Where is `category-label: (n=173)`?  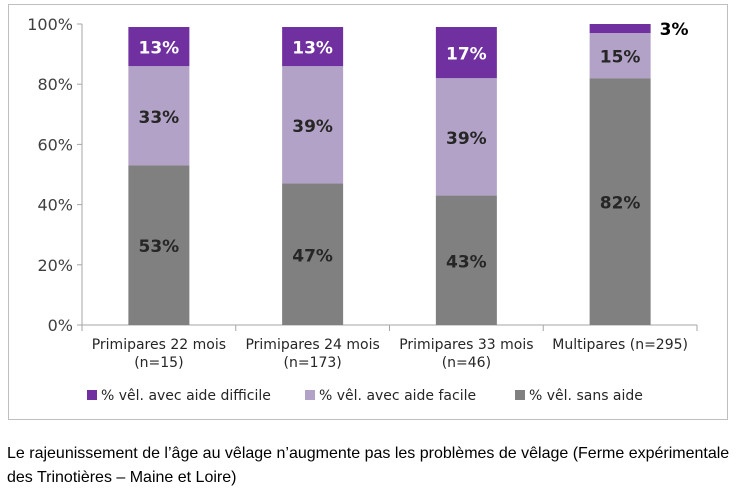
category-label: (n=173) is located at coordinates (313, 363).